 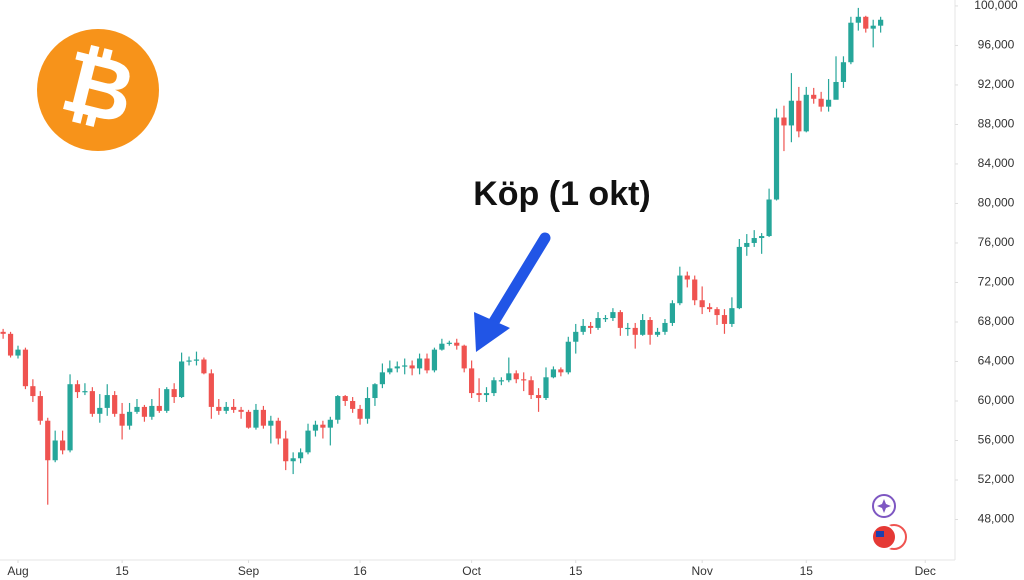 I want to click on x-tick-label: Aug, so click(x=17, y=571).